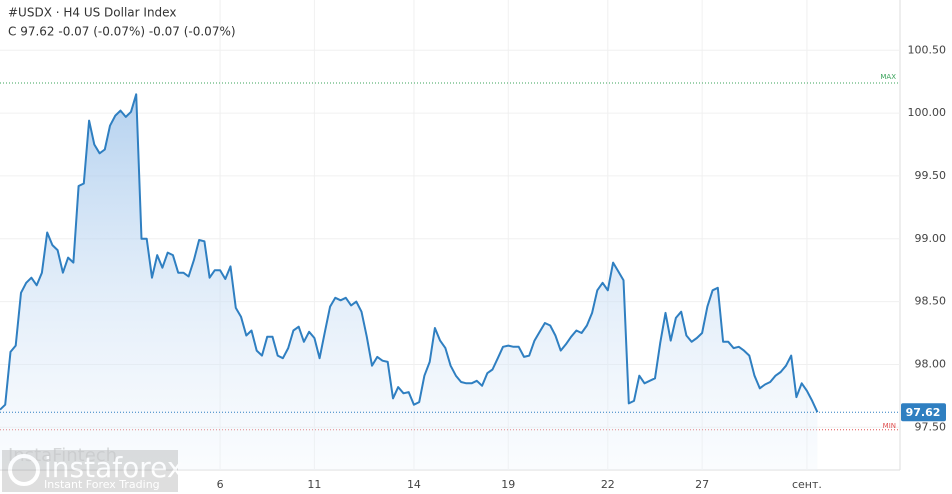 The height and width of the screenshot is (494, 952). Describe the element at coordinates (113, 467) in the screenshot. I see `watermark-brand: instaforex` at that location.